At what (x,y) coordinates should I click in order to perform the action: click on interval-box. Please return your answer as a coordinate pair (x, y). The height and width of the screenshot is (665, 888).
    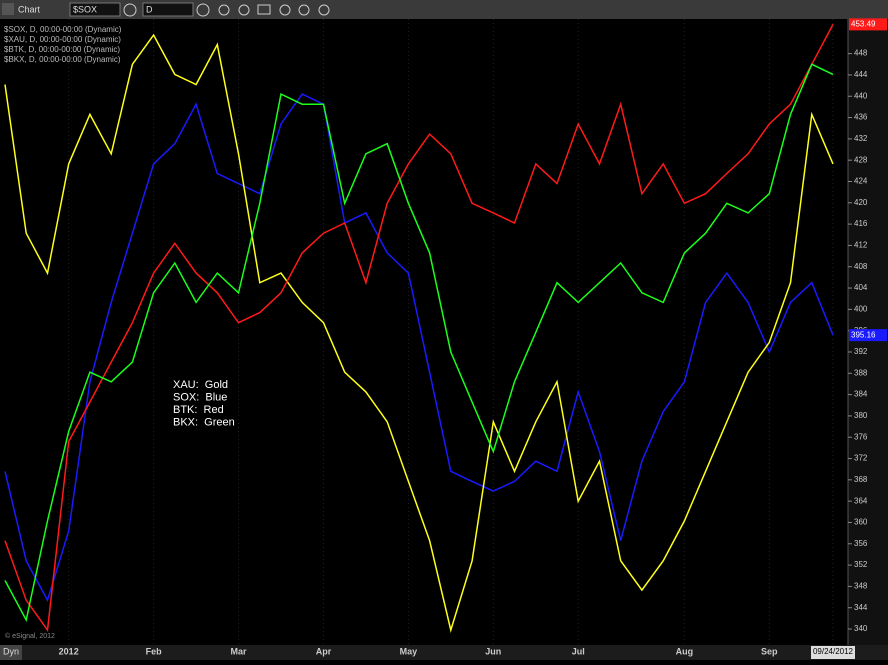
    Looking at the image, I should click on (168, 9).